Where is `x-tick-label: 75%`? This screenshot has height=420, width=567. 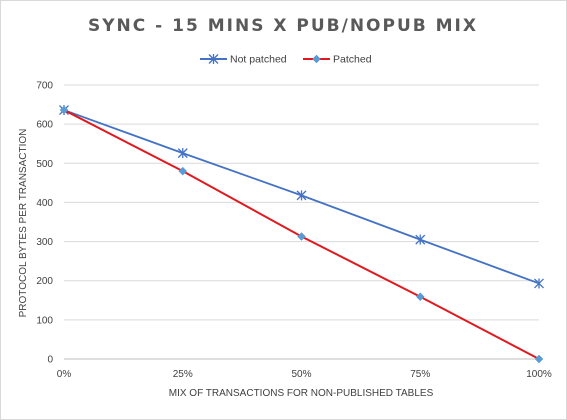 x-tick-label: 75% is located at coordinates (420, 374).